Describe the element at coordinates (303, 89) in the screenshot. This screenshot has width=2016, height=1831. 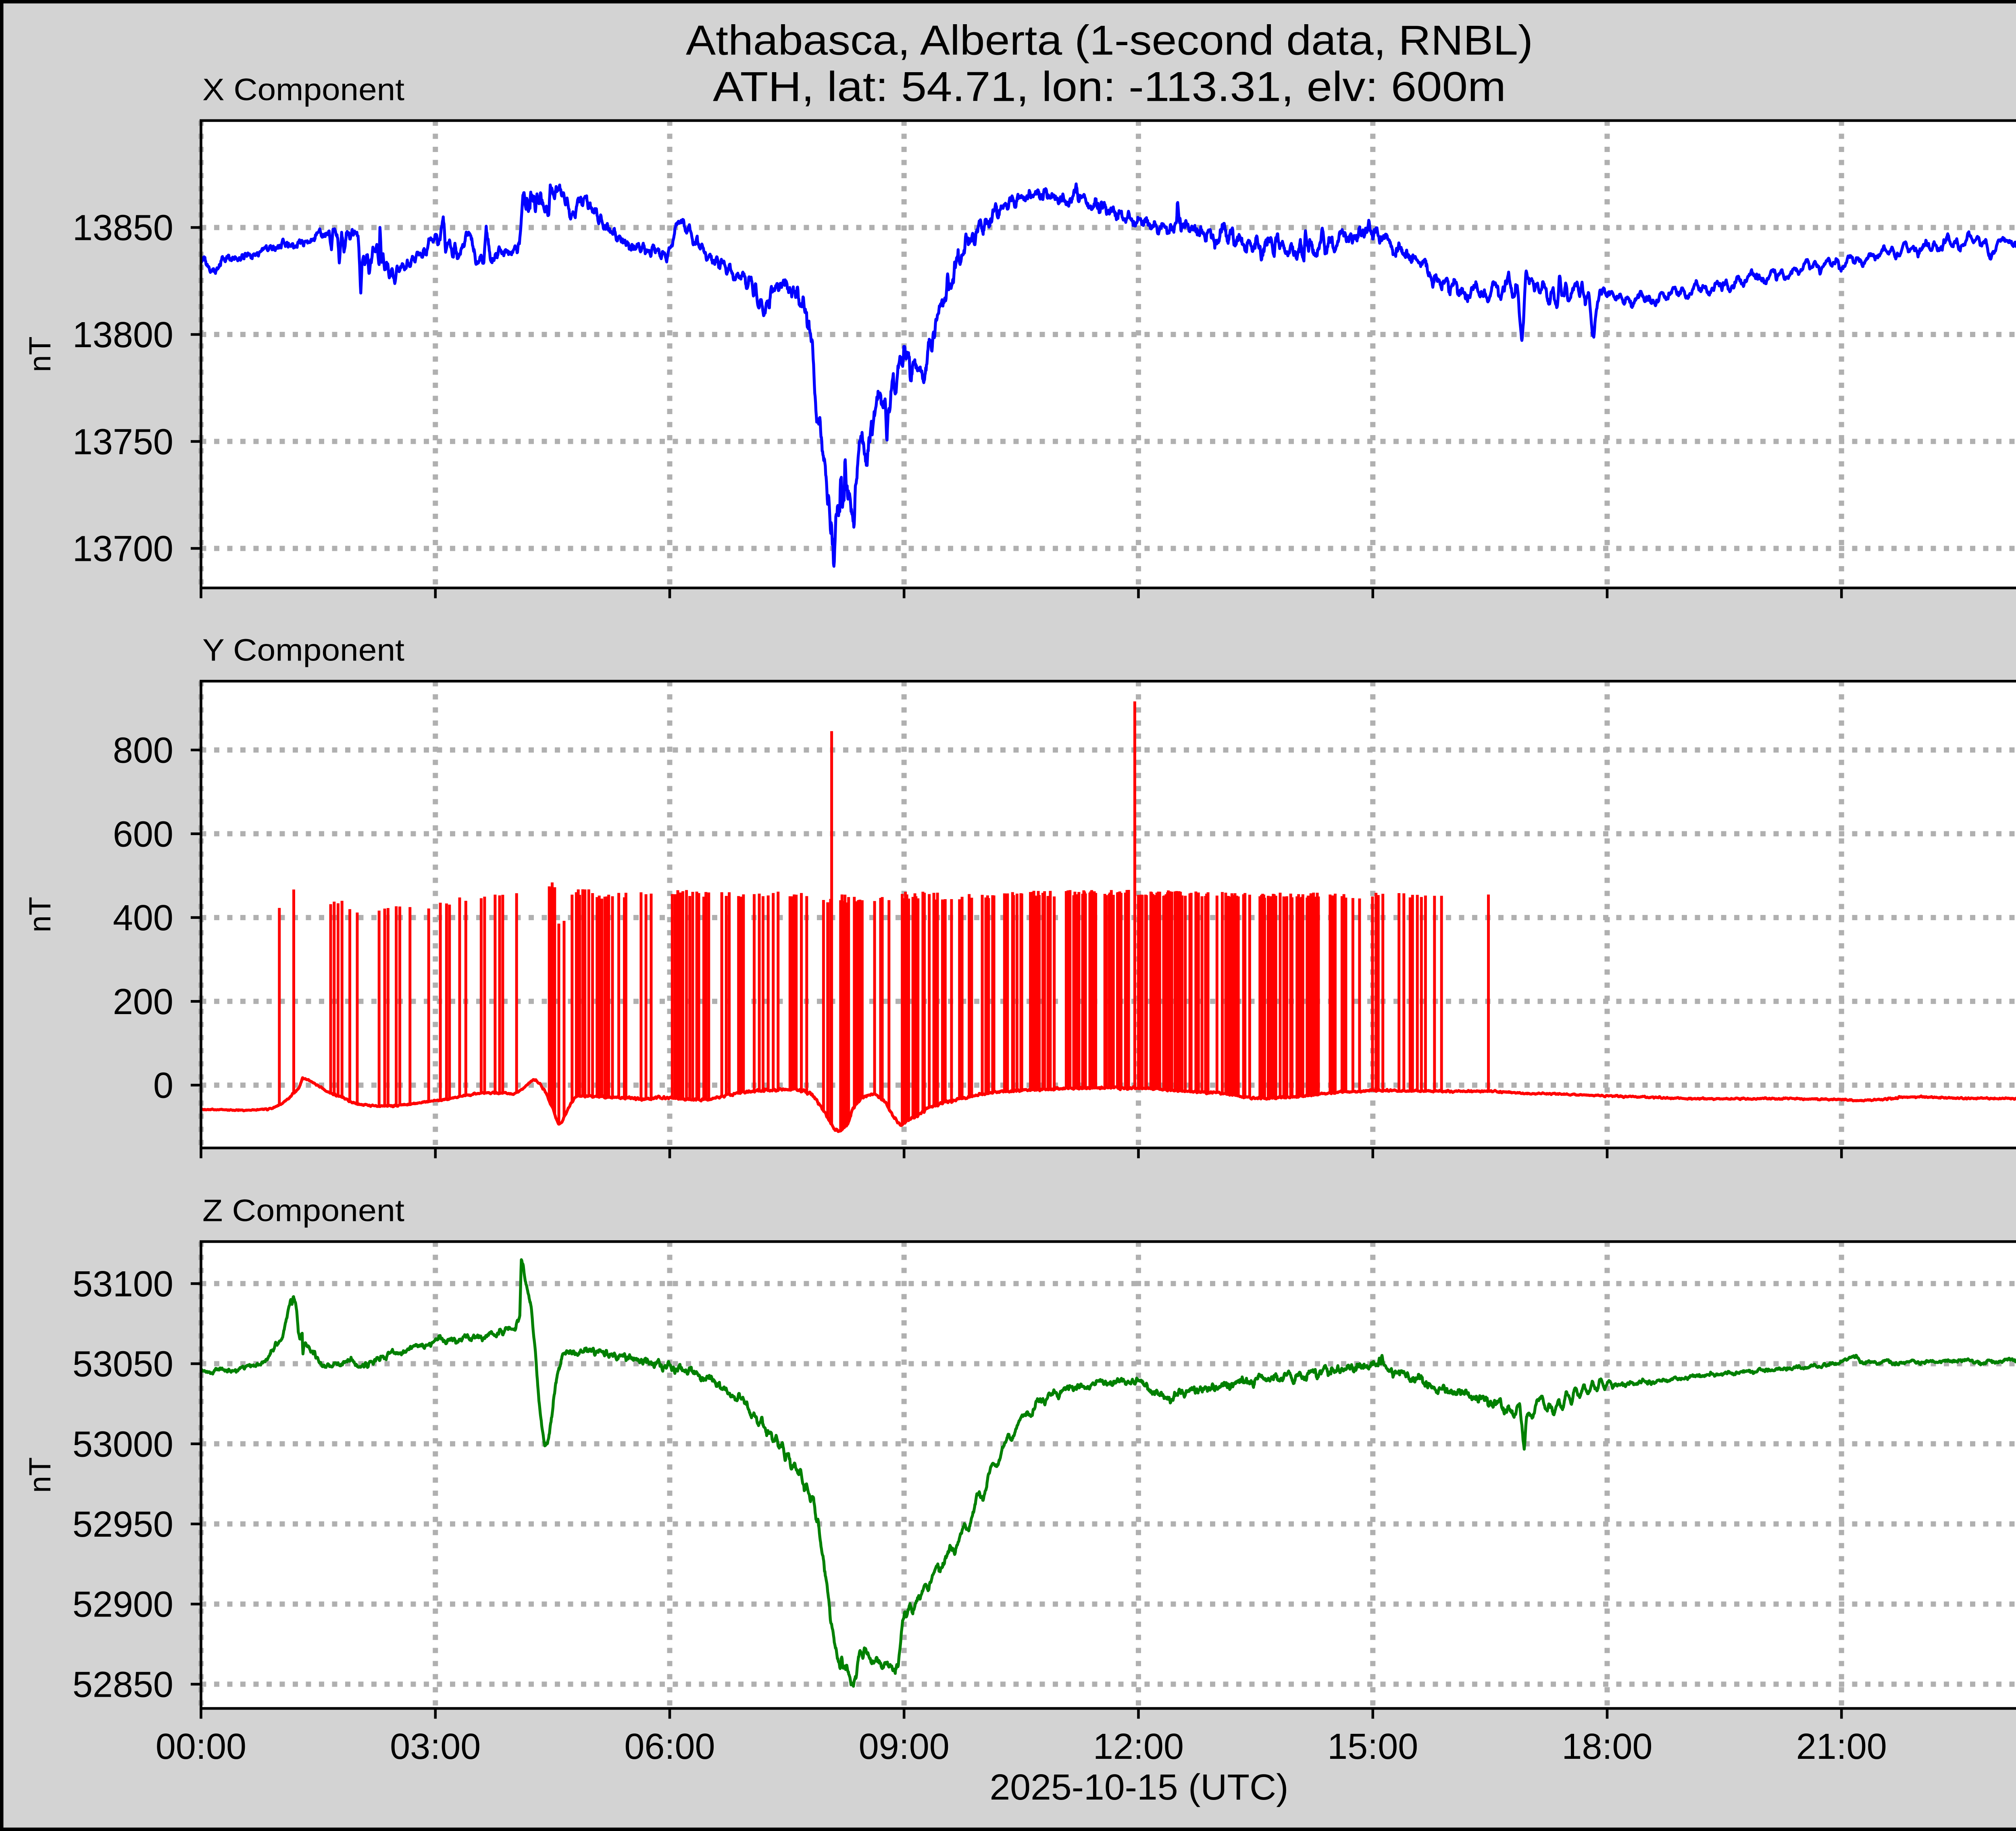
I see `svg-text: X Component` at that location.